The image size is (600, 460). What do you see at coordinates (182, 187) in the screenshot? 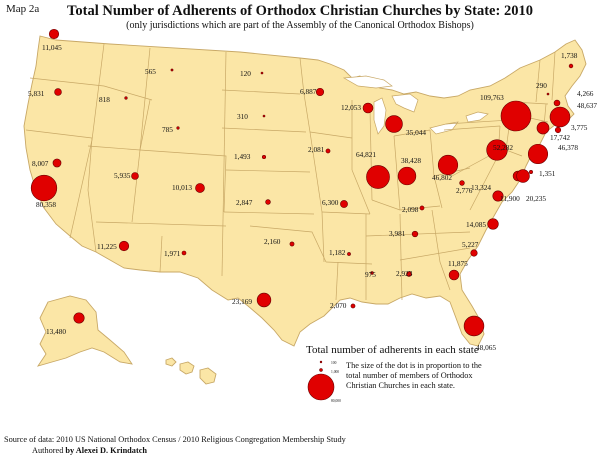
I see `state-value-label: 10,013` at bounding box center [182, 187].